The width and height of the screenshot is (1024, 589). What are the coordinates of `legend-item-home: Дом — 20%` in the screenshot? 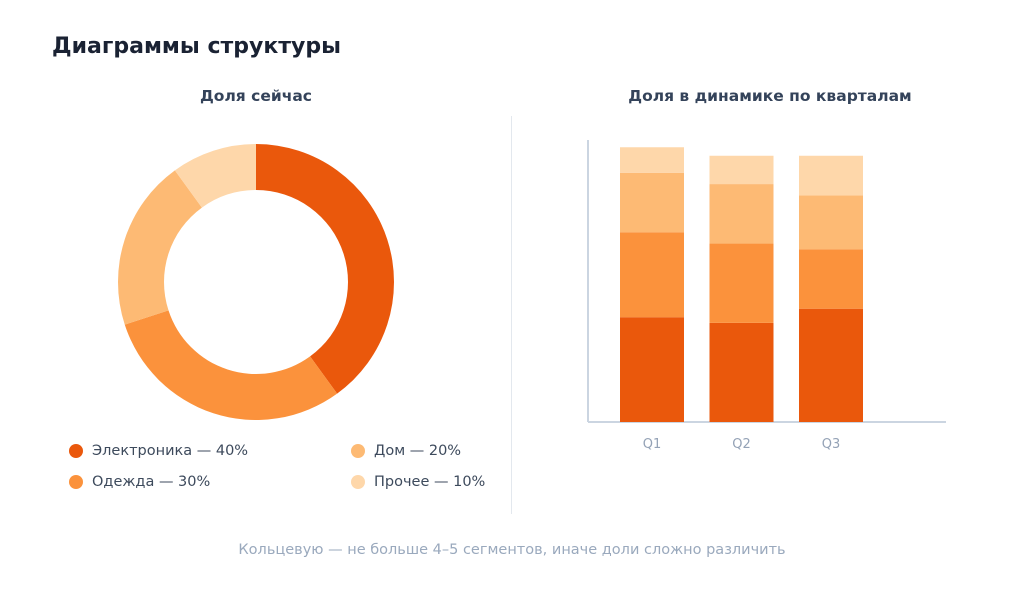 It's located at (406, 451).